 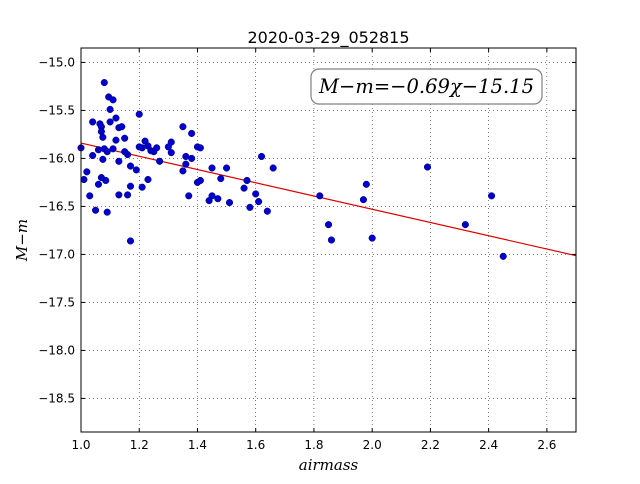 What do you see at coordinates (546, 445) in the screenshot?
I see `x-tick-label: 2.6` at bounding box center [546, 445].